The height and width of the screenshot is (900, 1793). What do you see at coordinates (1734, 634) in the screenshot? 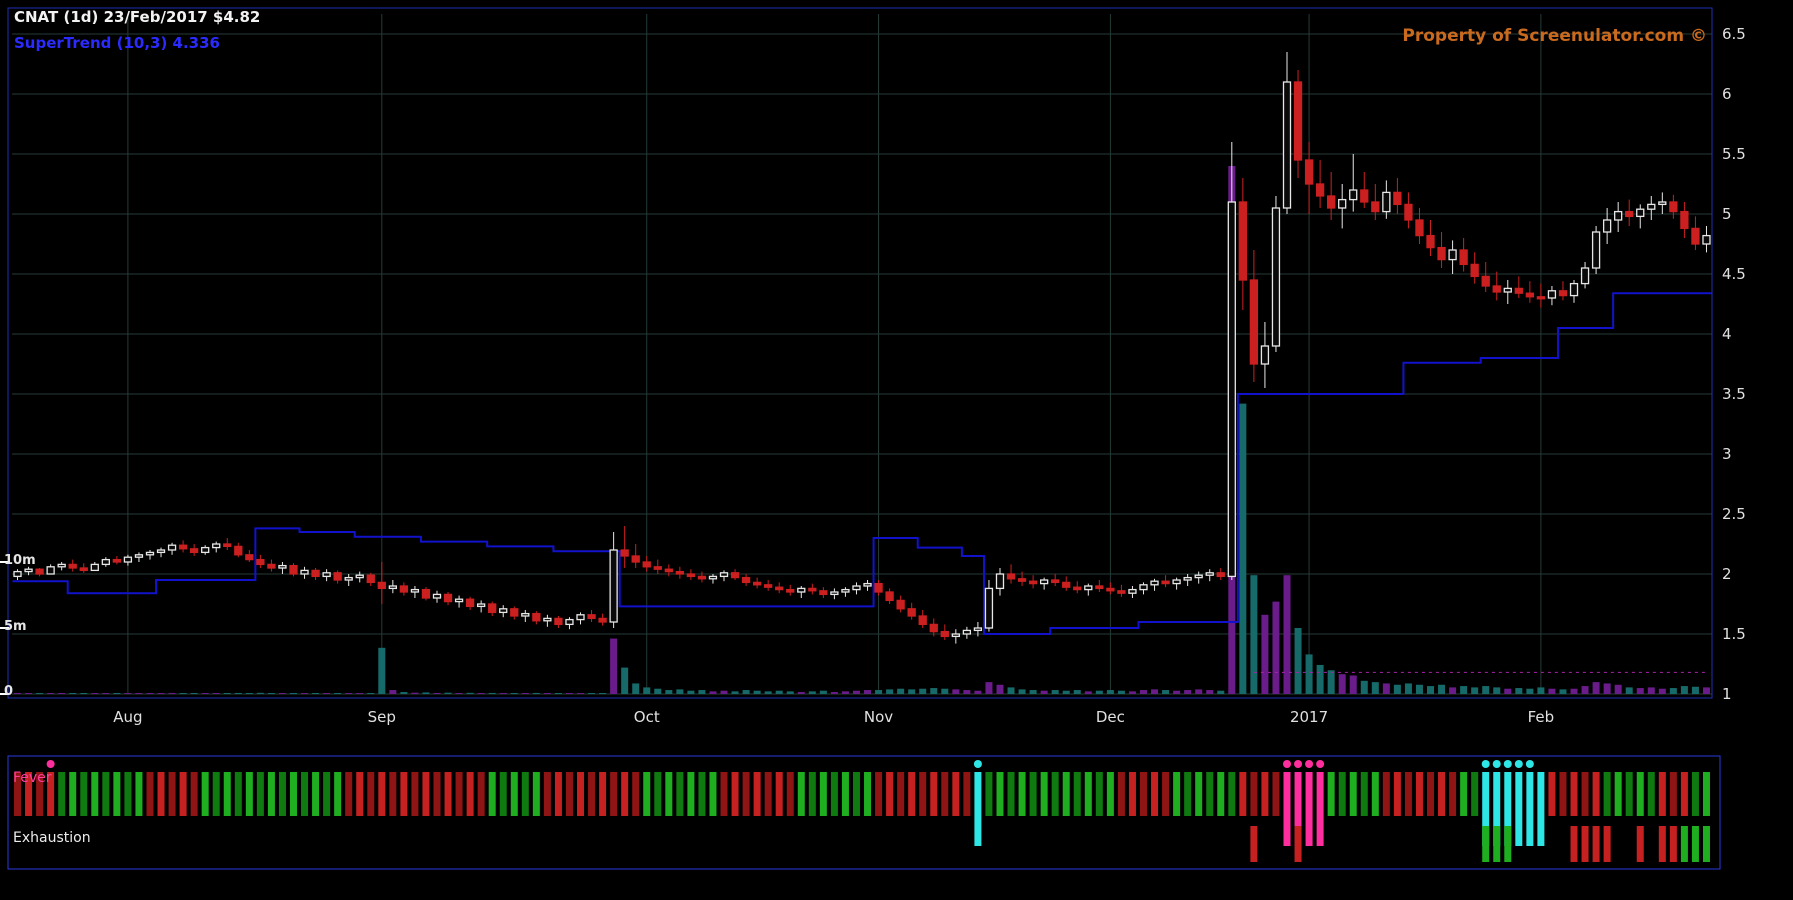
I see `svg-text: 1.5` at bounding box center [1734, 634].